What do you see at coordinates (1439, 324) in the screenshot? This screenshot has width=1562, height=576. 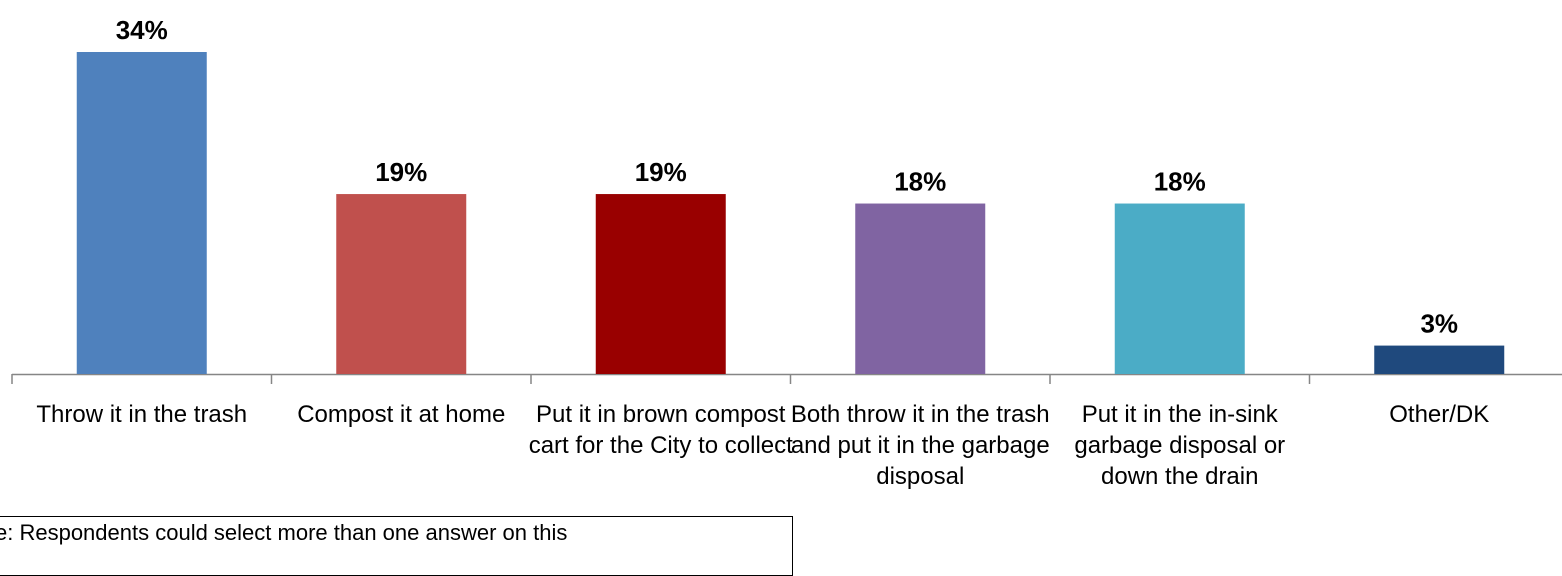 I see `bar-value-label: 3%` at bounding box center [1439, 324].